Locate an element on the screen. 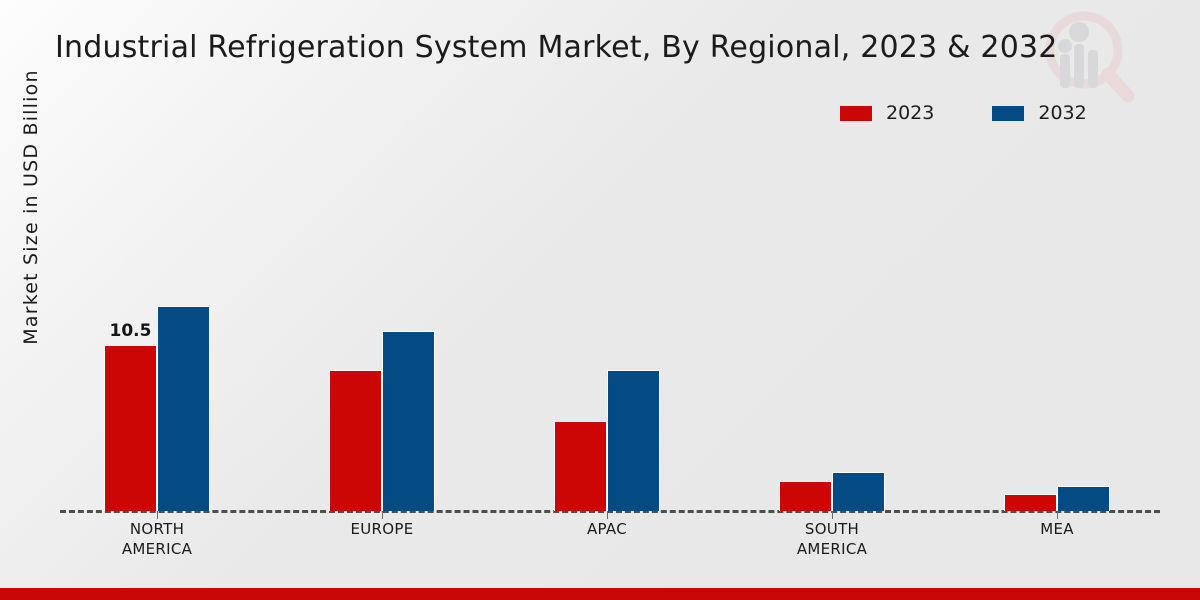 The width and height of the screenshot is (1200, 600). chart-legend: 2023 2032 is located at coordinates (963, 113).